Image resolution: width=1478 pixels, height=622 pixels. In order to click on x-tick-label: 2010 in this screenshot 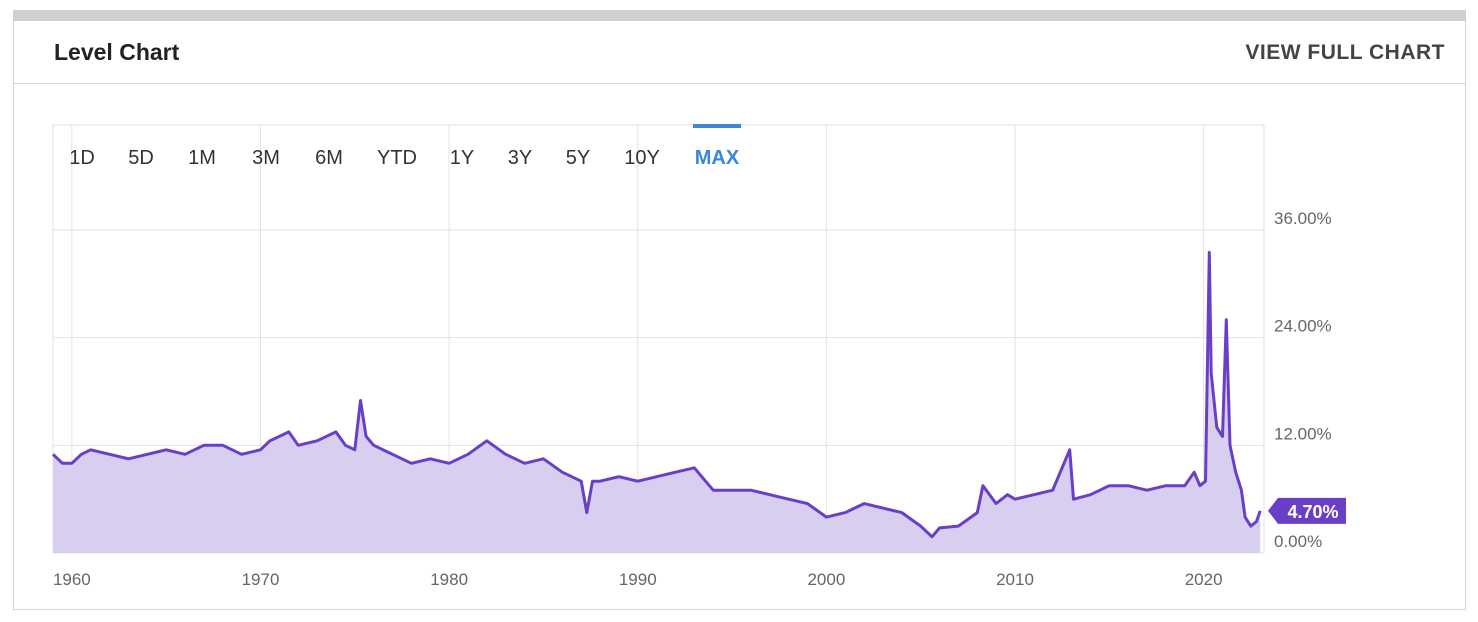, I will do `click(1015, 579)`.